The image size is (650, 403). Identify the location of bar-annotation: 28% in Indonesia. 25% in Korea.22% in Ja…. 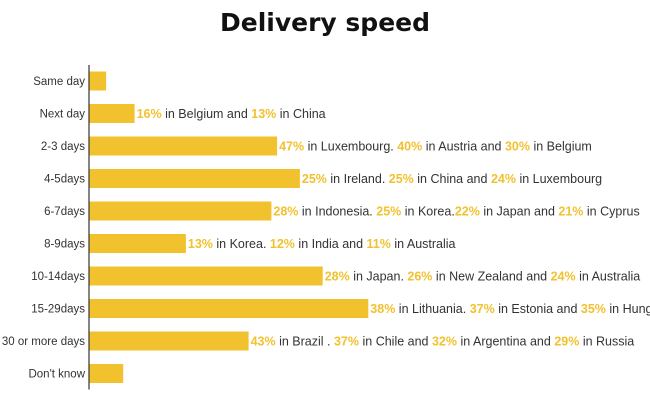
(456, 212).